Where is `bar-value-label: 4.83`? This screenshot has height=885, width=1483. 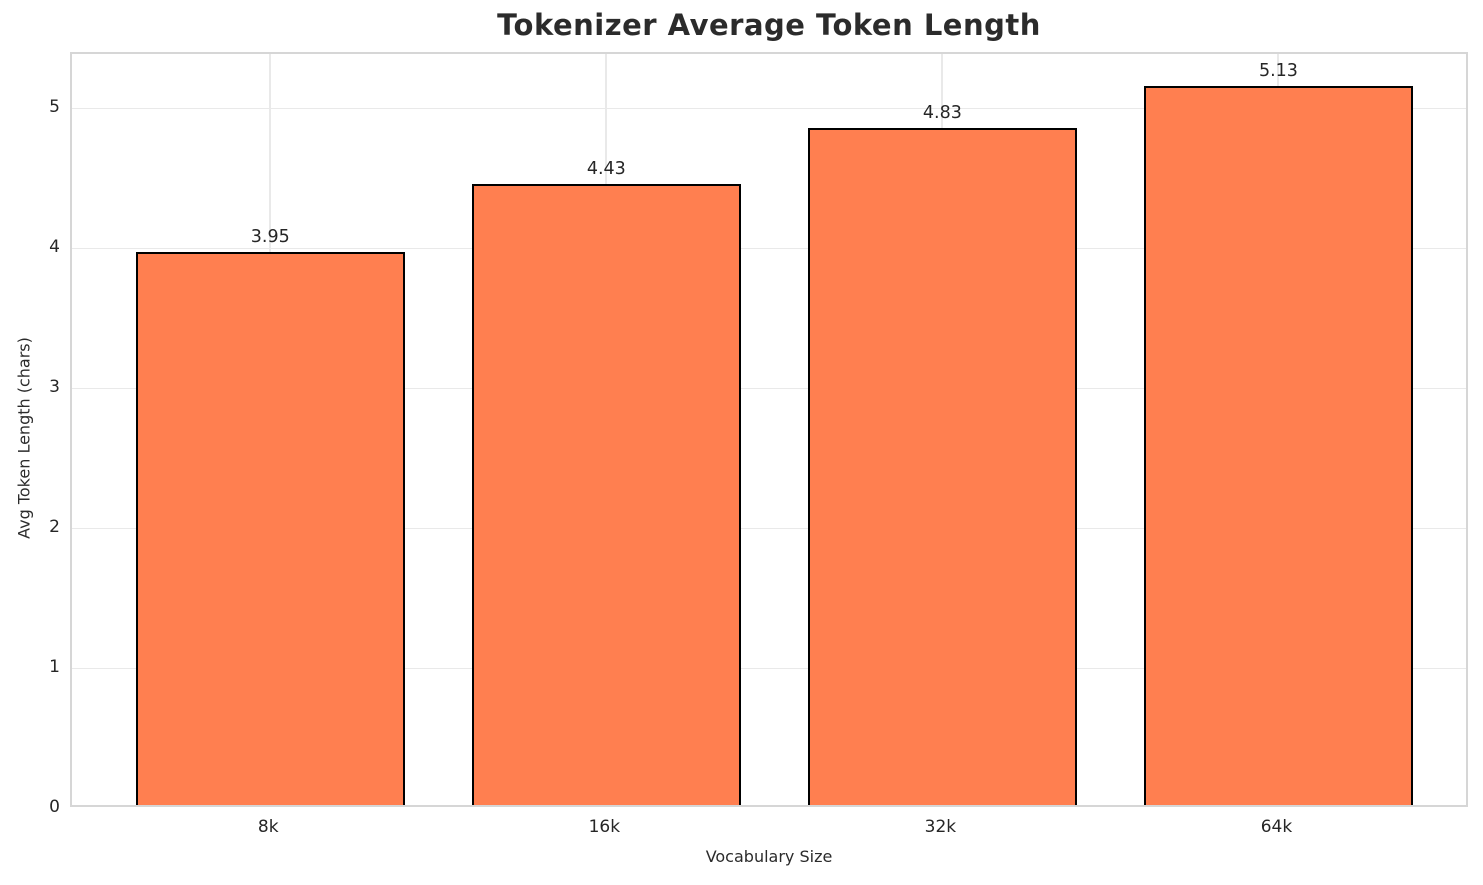 bar-value-label: 4.83 is located at coordinates (942, 113).